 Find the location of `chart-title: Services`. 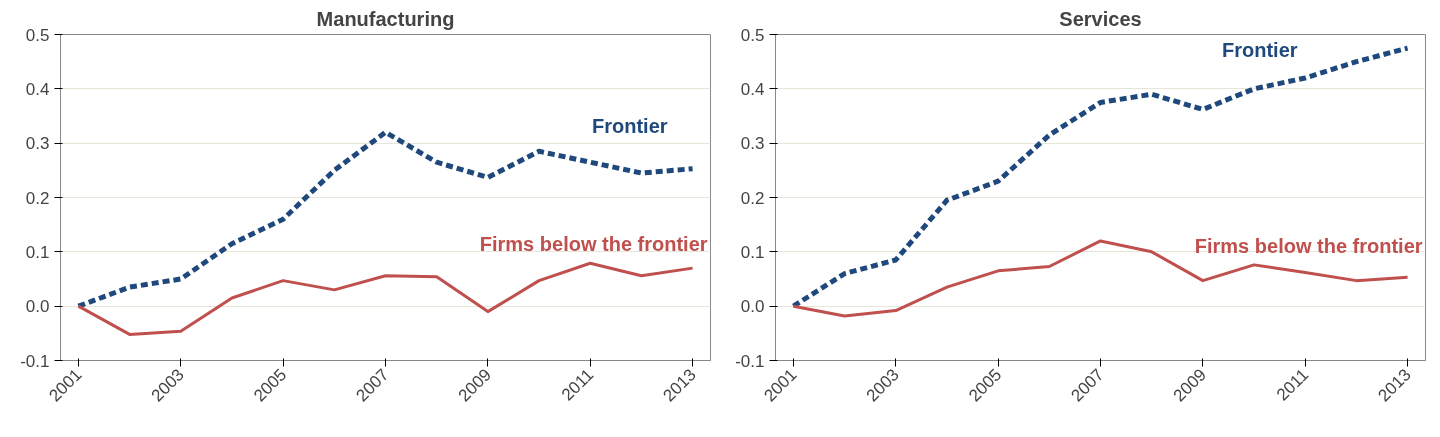

chart-title: Services is located at coordinates (1100, 18).